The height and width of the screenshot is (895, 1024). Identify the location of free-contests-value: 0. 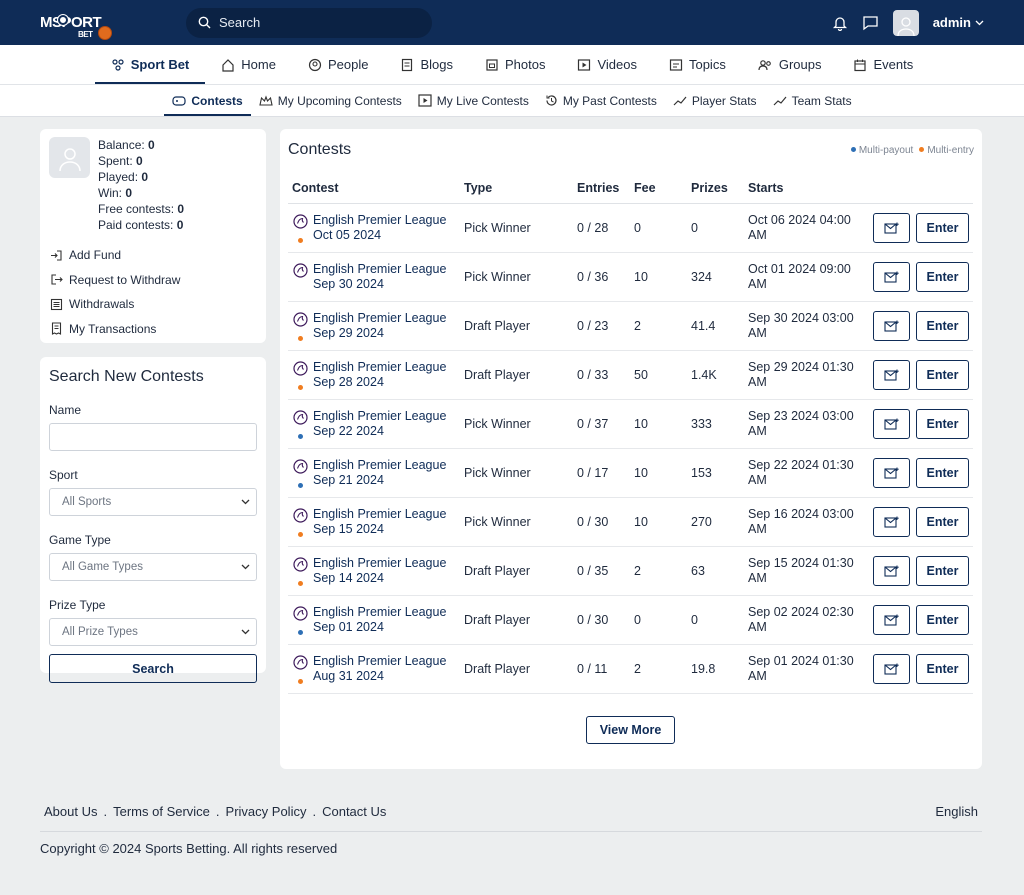
(181, 209).